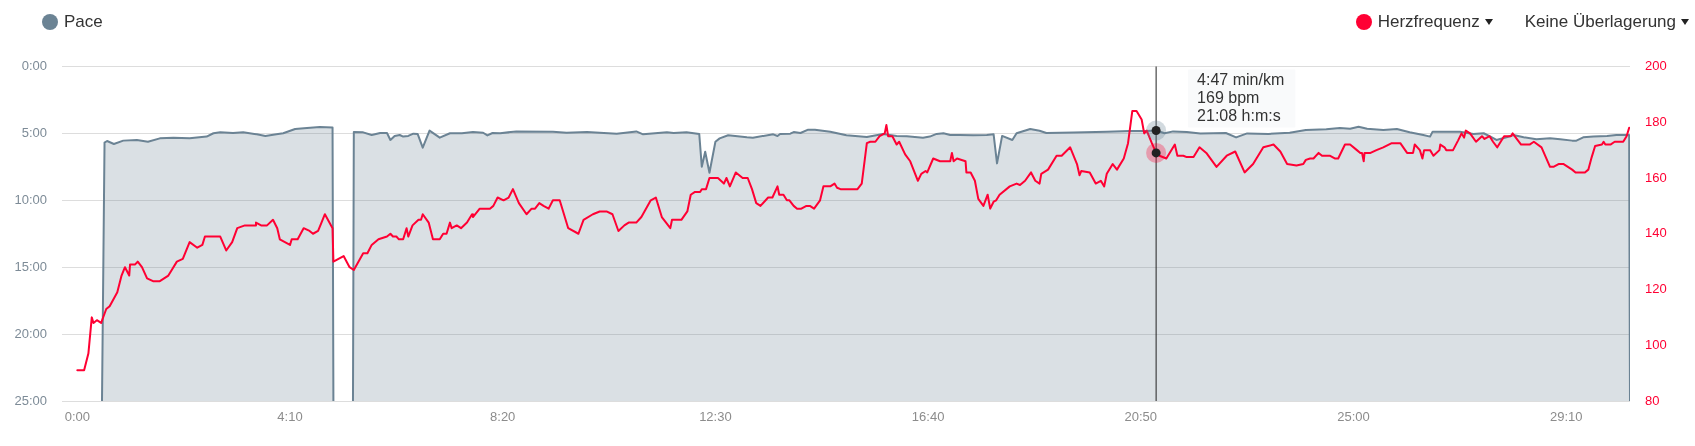 The height and width of the screenshot is (446, 1695). I want to click on annotation: 169 bpm, so click(1228, 97).